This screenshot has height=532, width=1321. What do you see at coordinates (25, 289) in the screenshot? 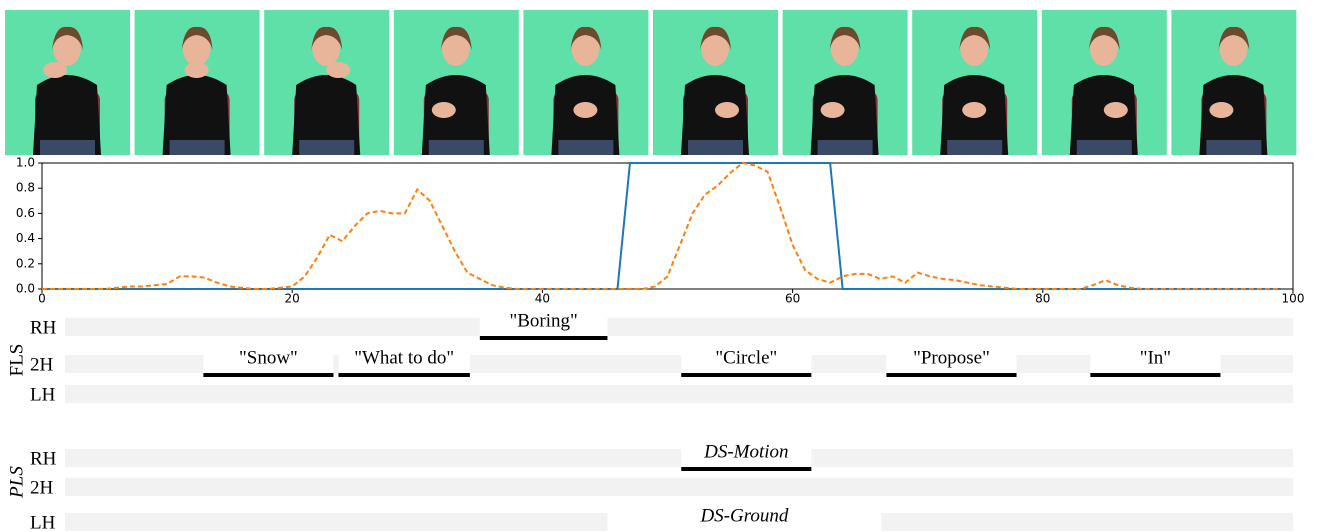
I see `y-tick-label: 0.0` at bounding box center [25, 289].